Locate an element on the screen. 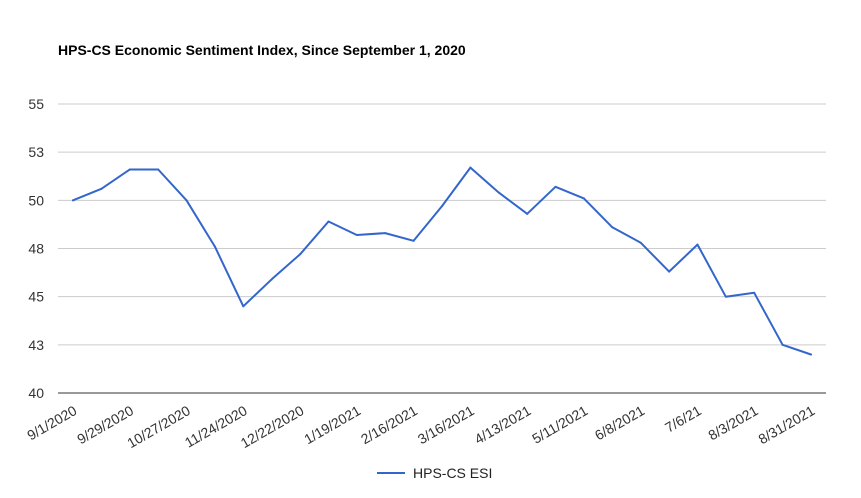 The width and height of the screenshot is (861, 498). x-tick-label: 9/1/2020 is located at coordinates (51, 422).